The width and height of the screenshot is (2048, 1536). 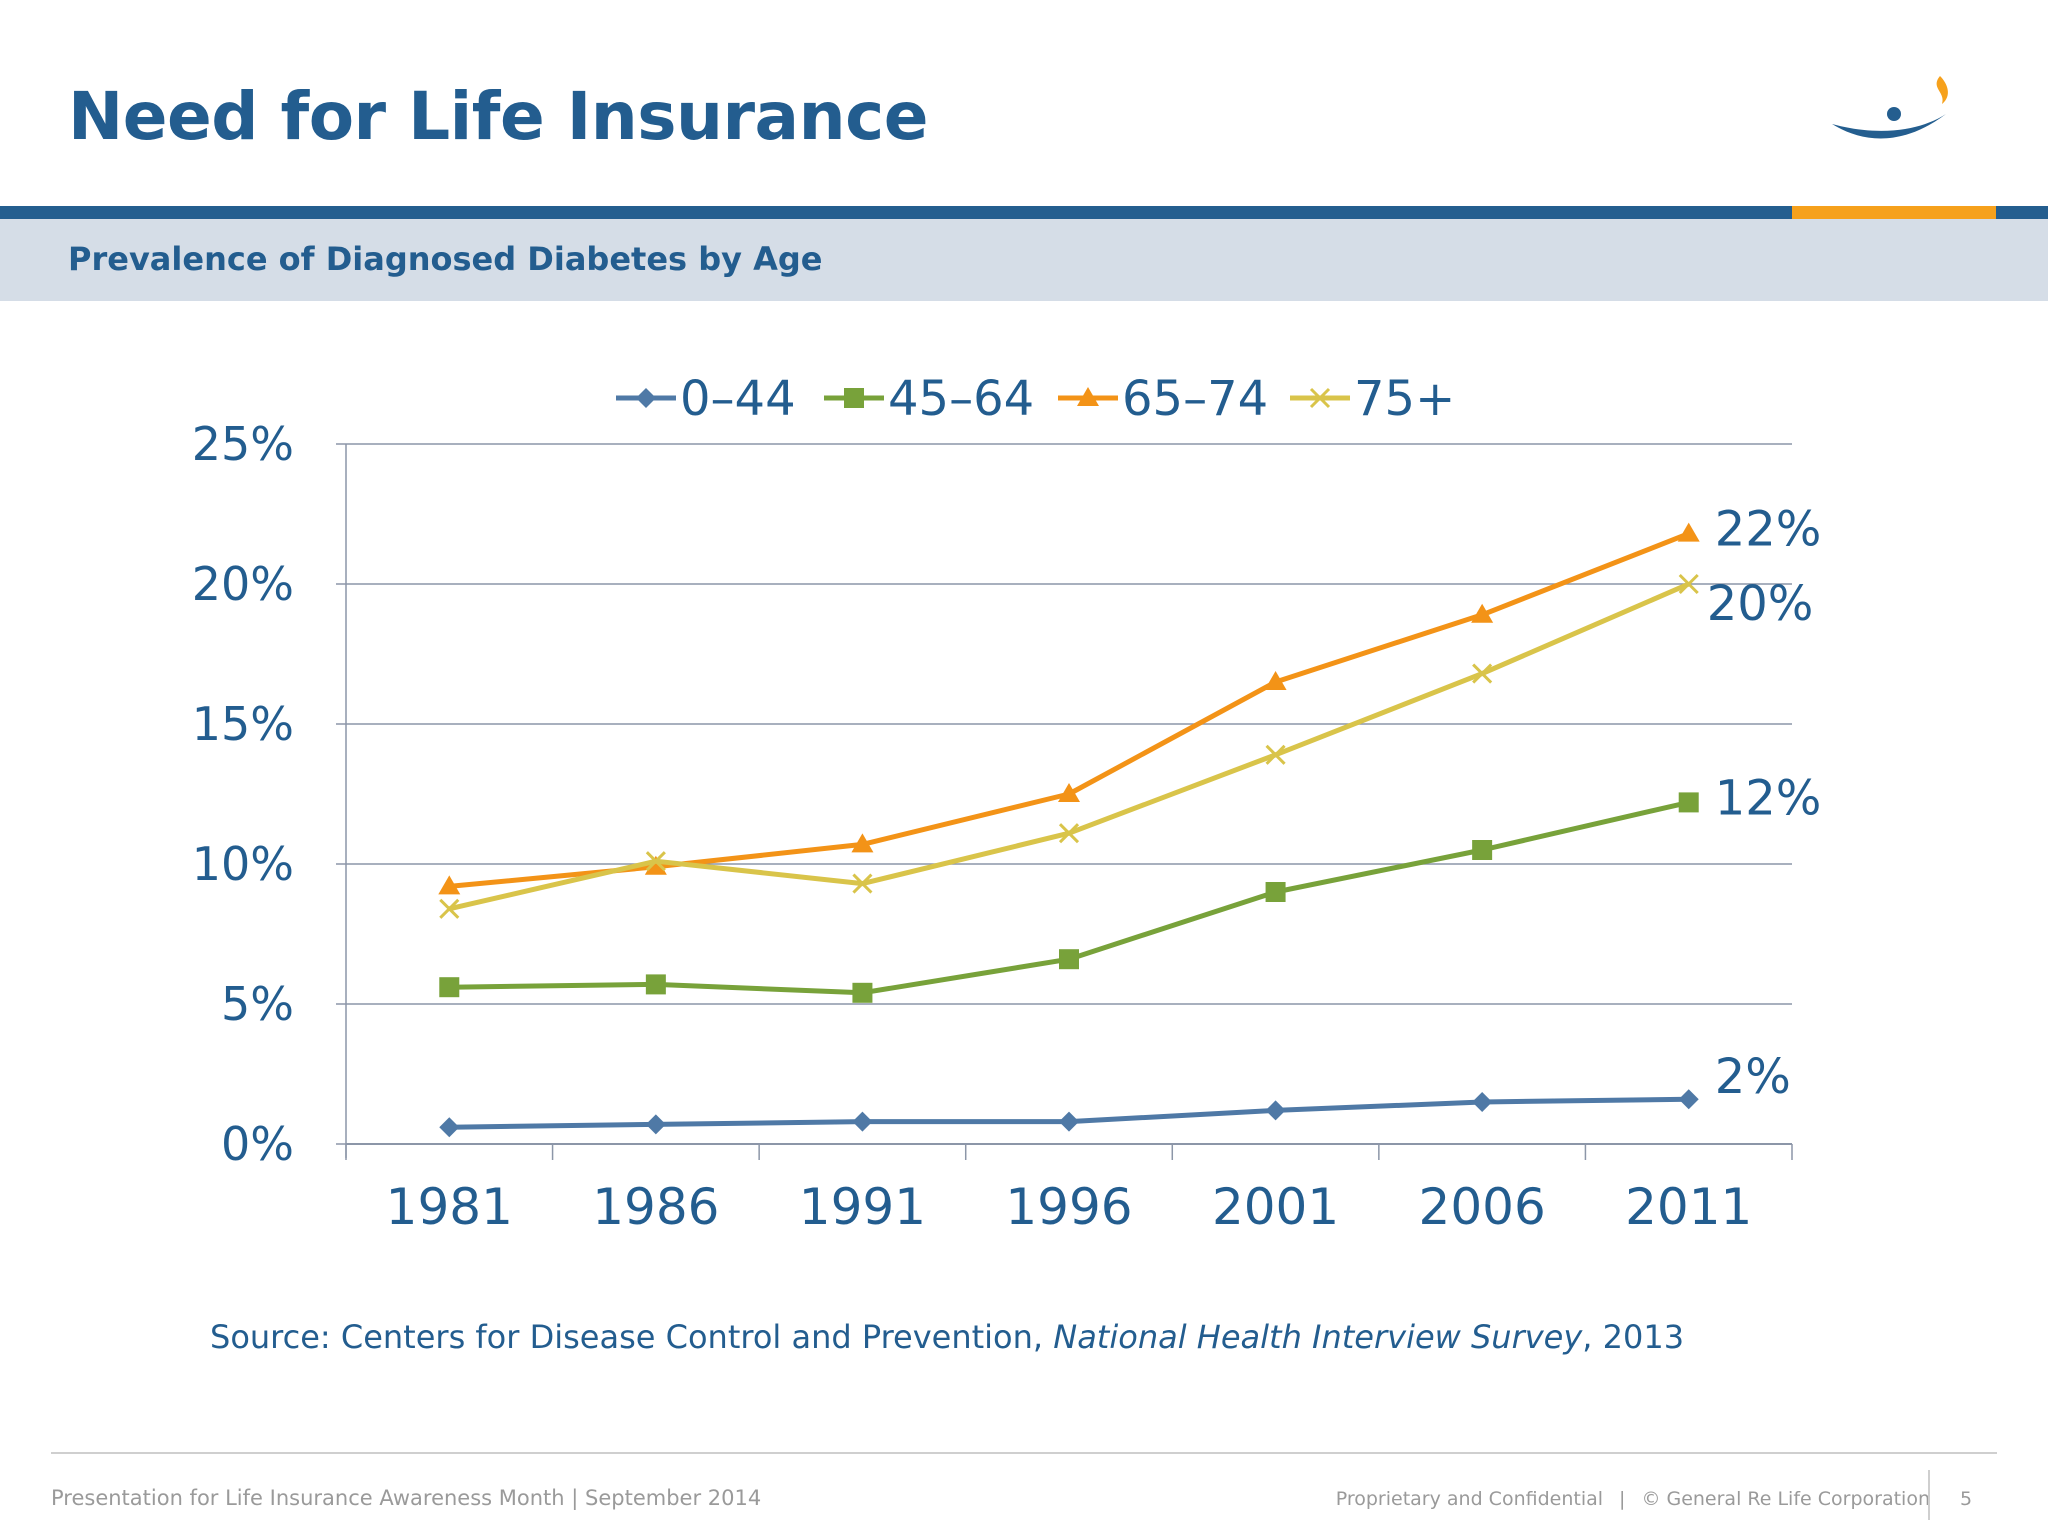 What do you see at coordinates (1894, 212) in the screenshot?
I see `header-accent-rule` at bounding box center [1894, 212].